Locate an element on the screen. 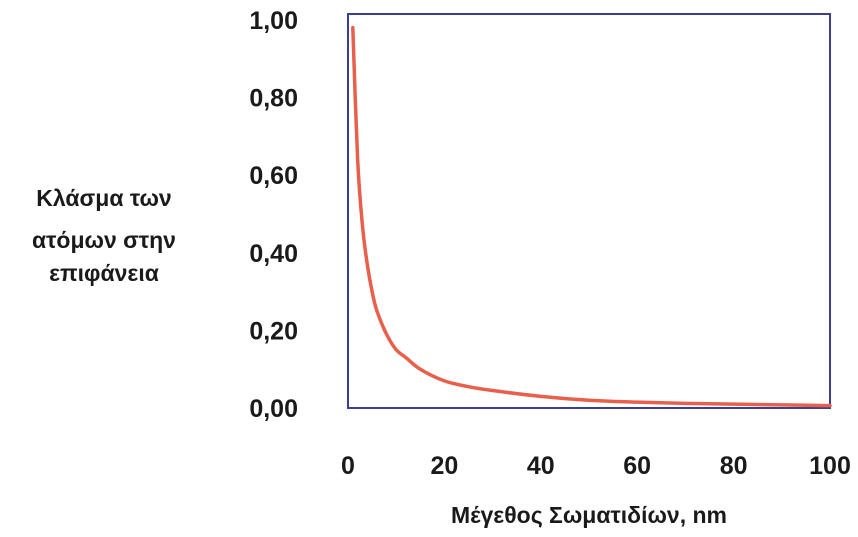 Image resolution: width=858 pixels, height=537 pixels. y-axis-label: Κλάσμα των ατόμων στην επιφάνεια is located at coordinates (104, 235).